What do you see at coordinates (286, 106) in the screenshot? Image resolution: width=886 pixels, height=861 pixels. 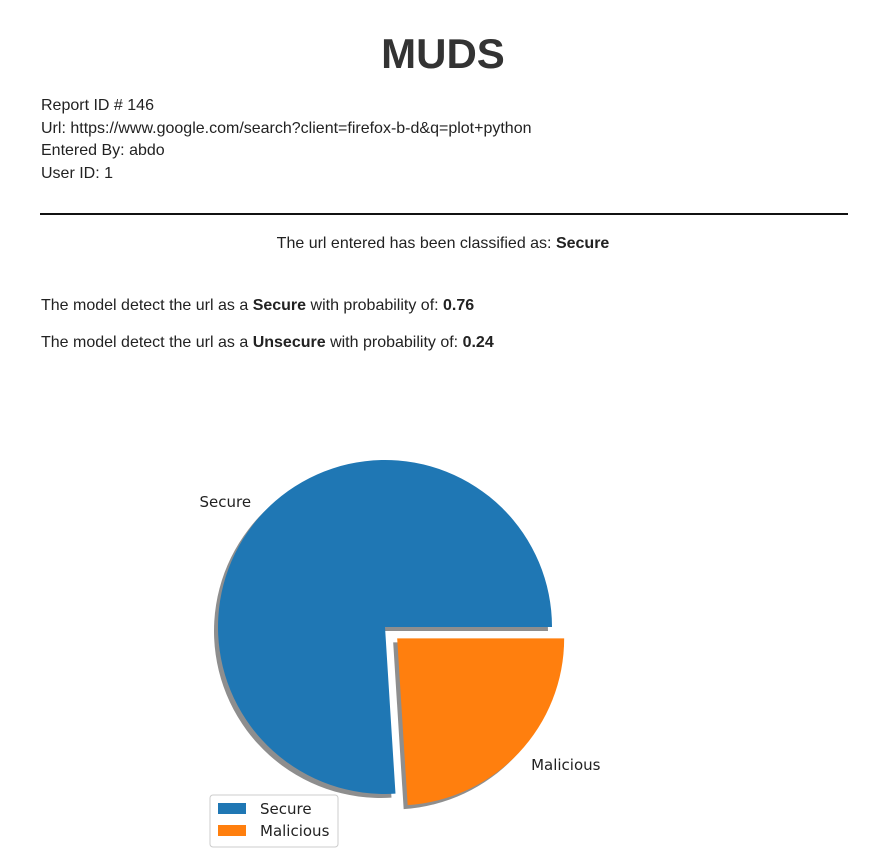 I see `report-id-line: Report ID # 146` at bounding box center [286, 106].